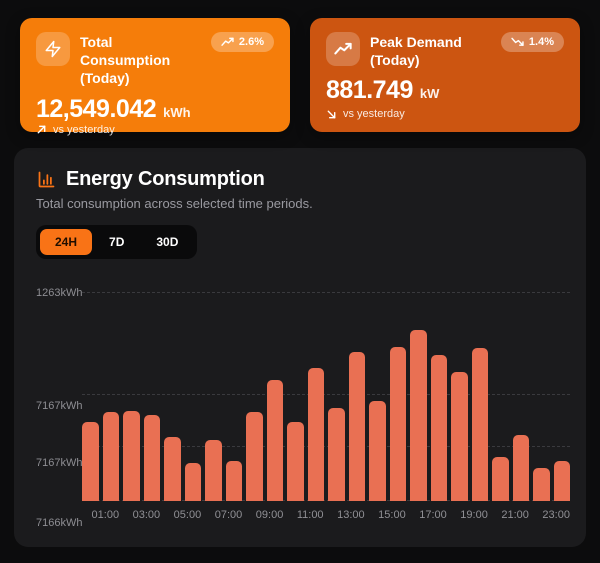 Image resolution: width=600 pixels, height=563 pixels. I want to click on x-axis-label: 03:00, so click(146, 515).